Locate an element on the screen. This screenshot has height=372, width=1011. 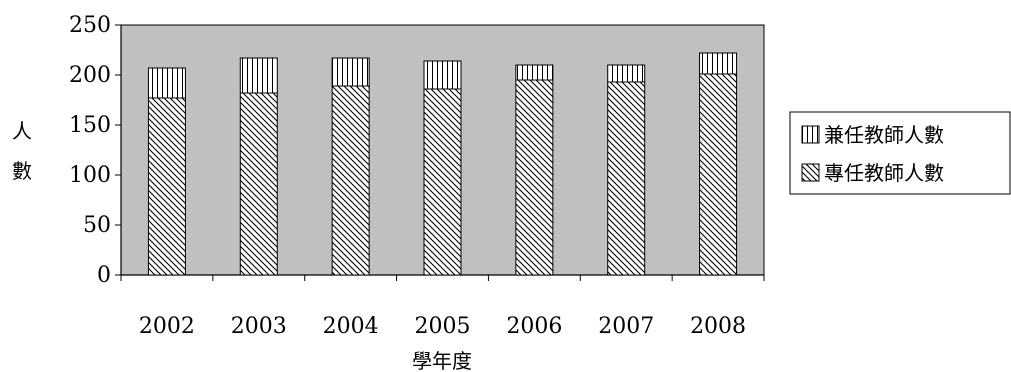
x-axis-label: 學年度 is located at coordinates (442, 360).